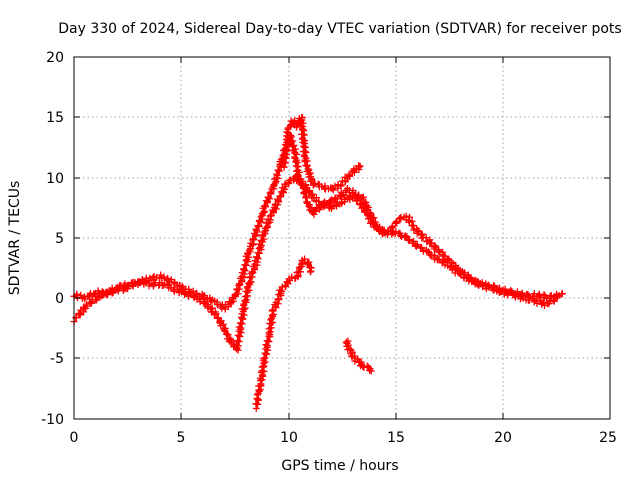  What do you see at coordinates (57, 359) in the screenshot?
I see `y-tick-label-neg5: -5` at bounding box center [57, 359].